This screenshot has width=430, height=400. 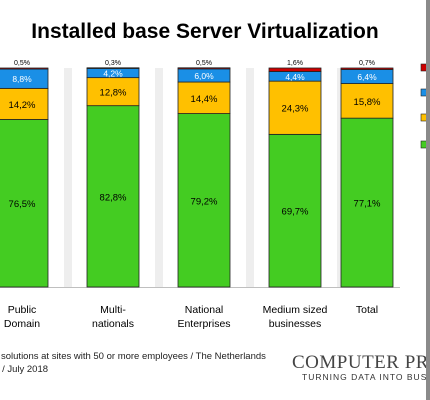 What do you see at coordinates (203, 324) in the screenshot?
I see `x-tick-label-cat2-line1: Enterprises` at bounding box center [203, 324].